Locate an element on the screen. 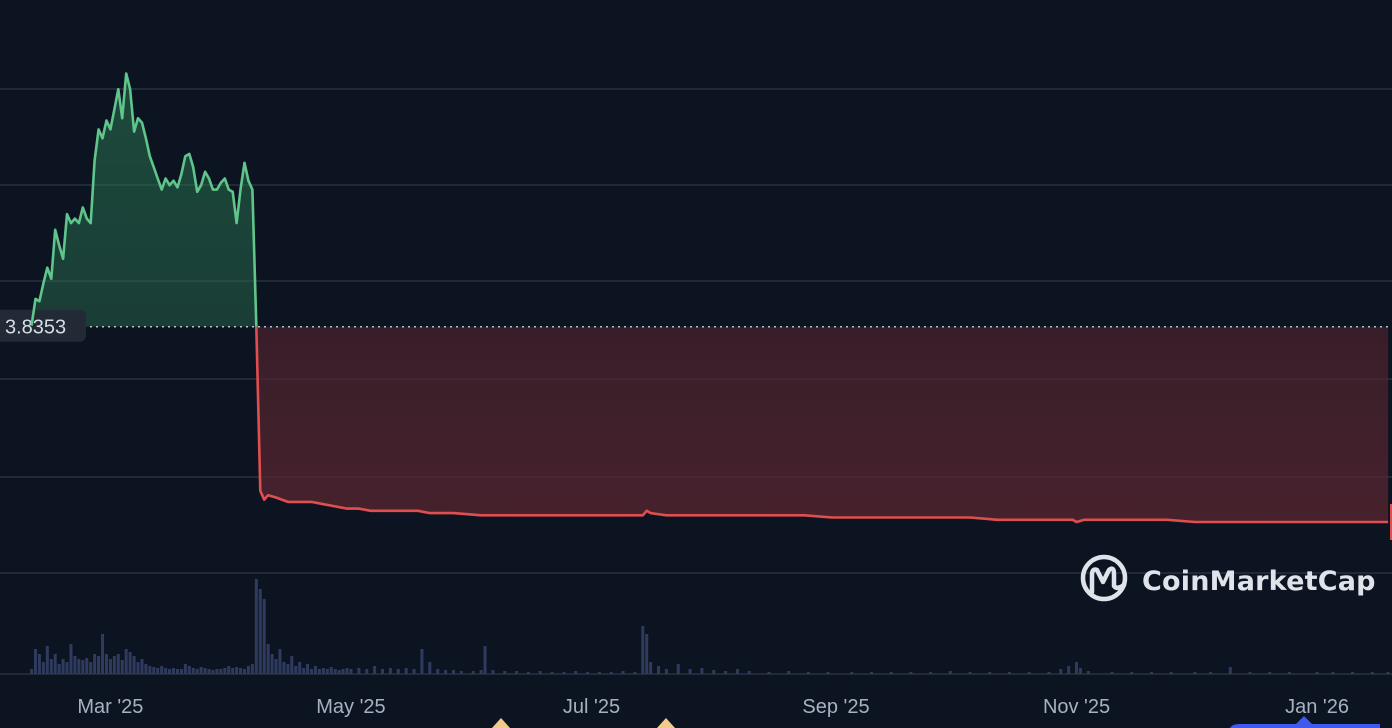 This screenshot has height=728, width=1392. range-handle is located at coordinates (1305, 722).